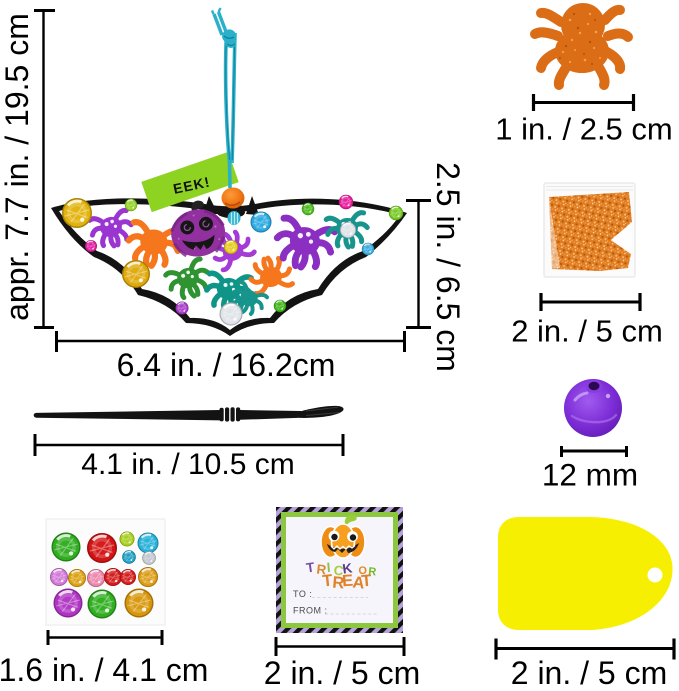 This screenshot has width=679, height=691. Describe the element at coordinates (339, 570) in the screenshot. I see `svg-text: C` at that location.